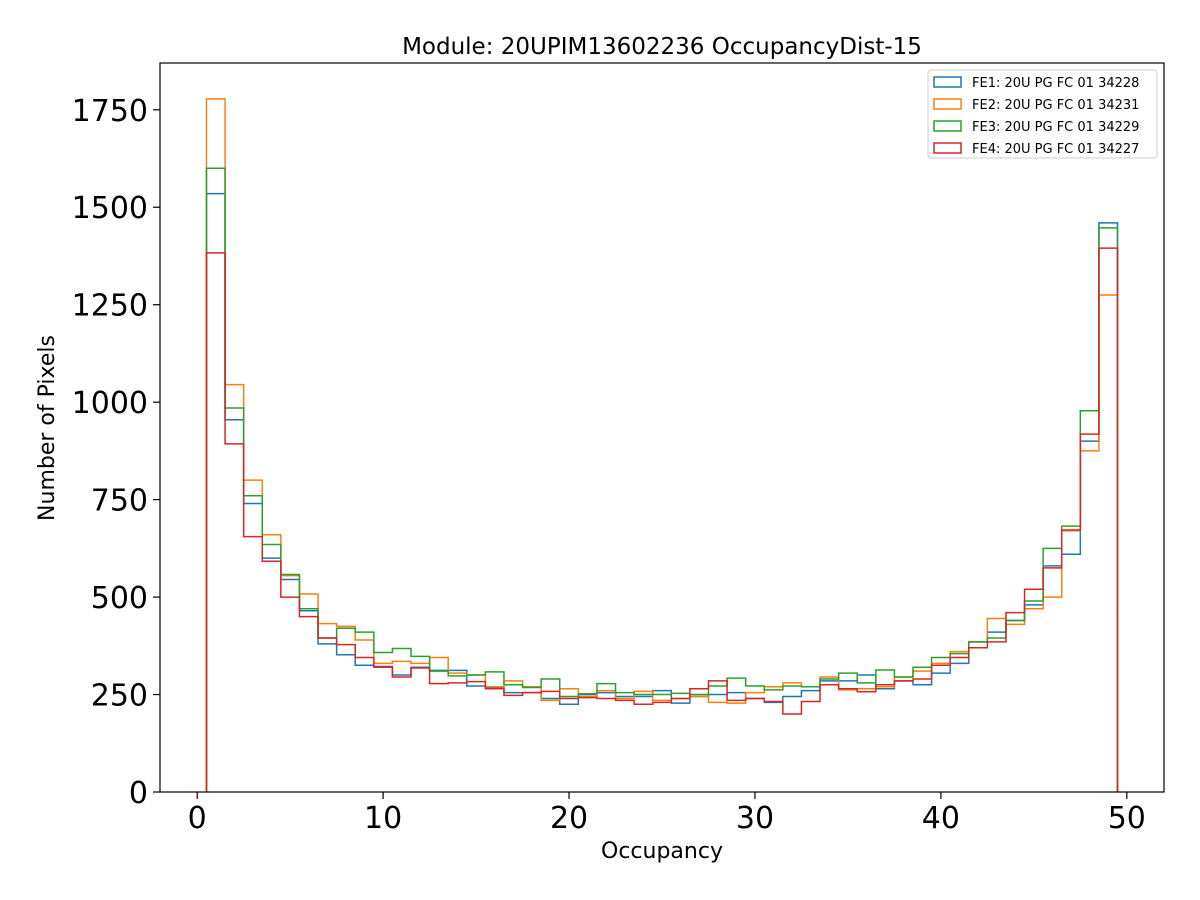 The width and height of the screenshot is (1200, 900). I want to click on y-tick-label: 0, so click(138, 793).